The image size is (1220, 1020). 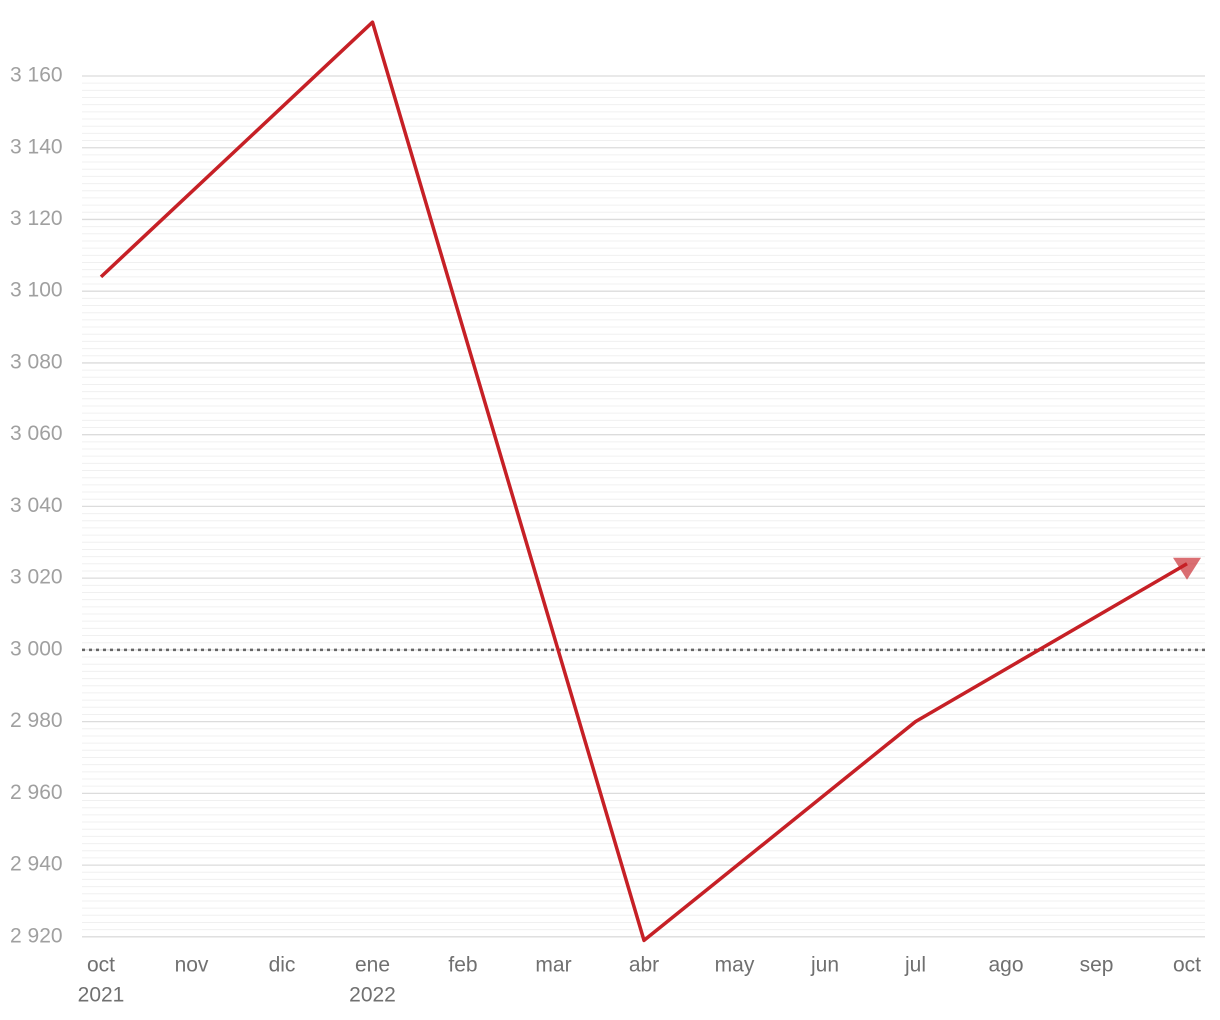 I want to click on x-tick-label: may, so click(x=735, y=965).